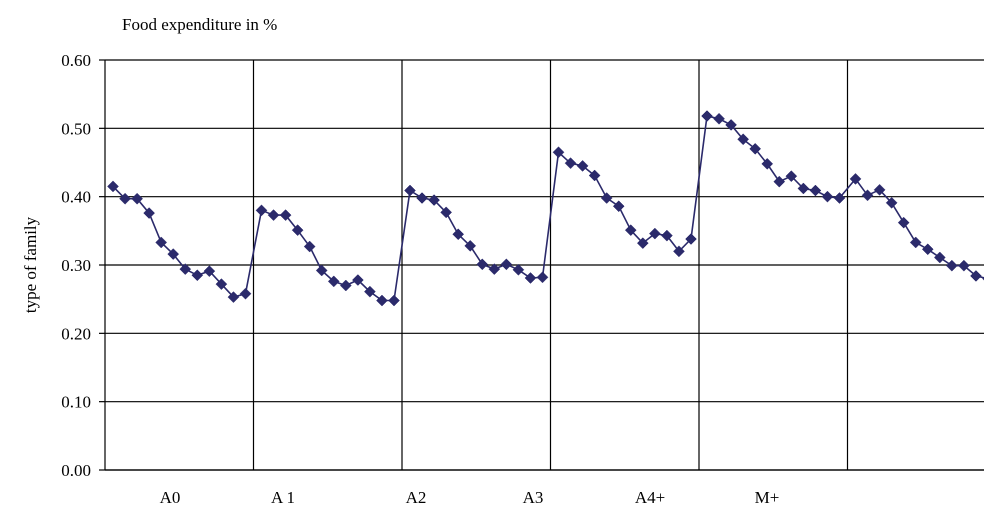 The height and width of the screenshot is (509, 984). Describe the element at coordinates (76, 333) in the screenshot. I see `y-tick-label: 0.20` at that location.